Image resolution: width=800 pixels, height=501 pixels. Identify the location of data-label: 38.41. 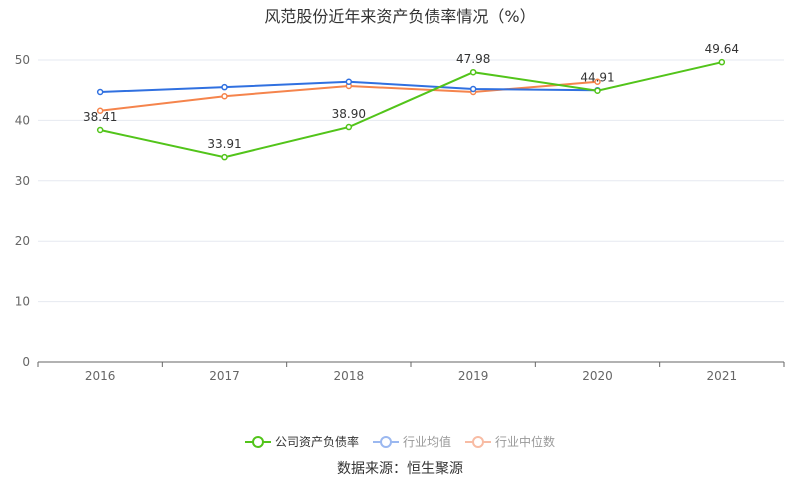
(100, 117).